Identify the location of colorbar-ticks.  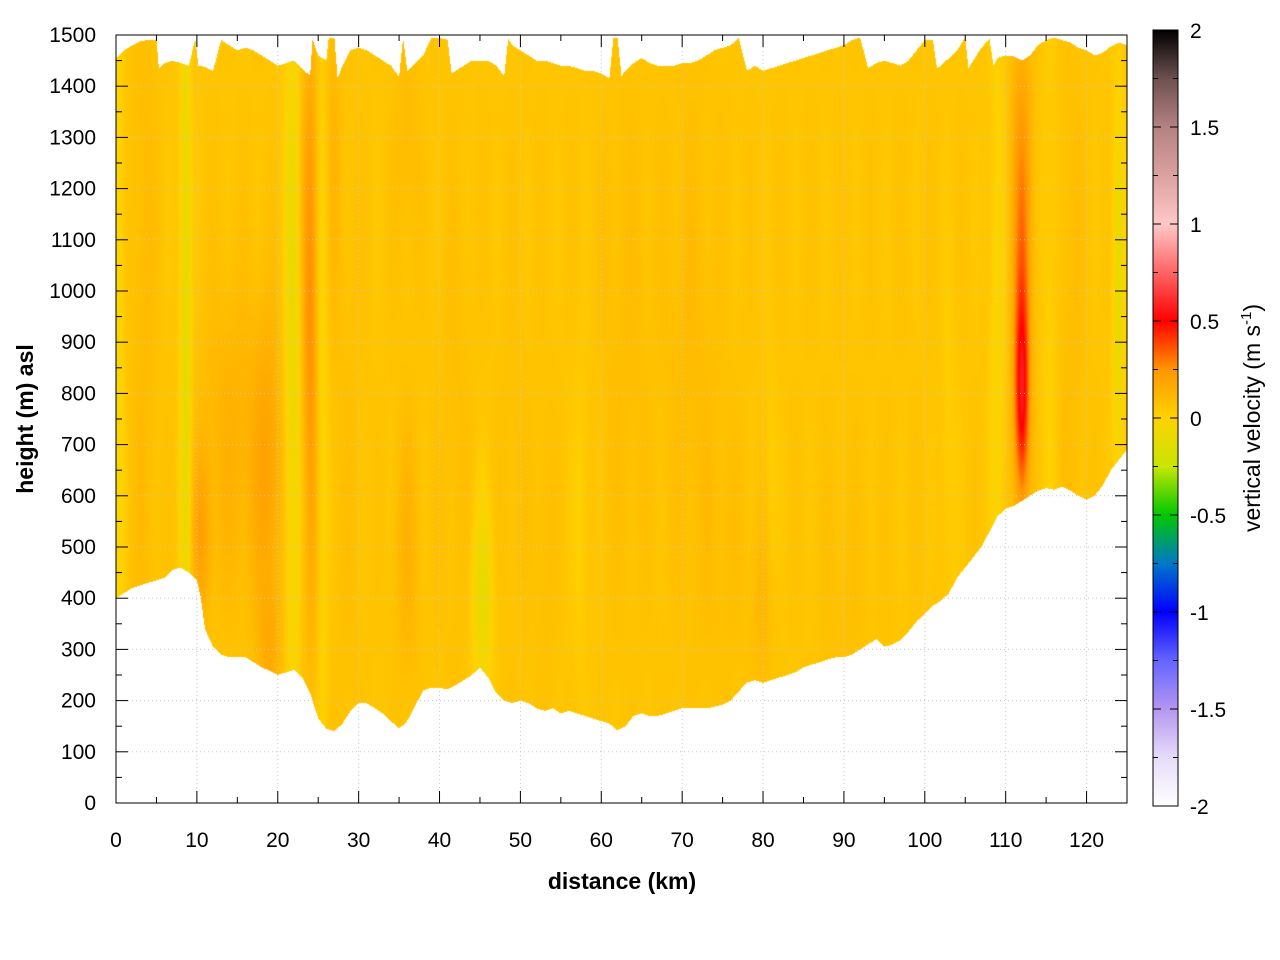
(1165, 418).